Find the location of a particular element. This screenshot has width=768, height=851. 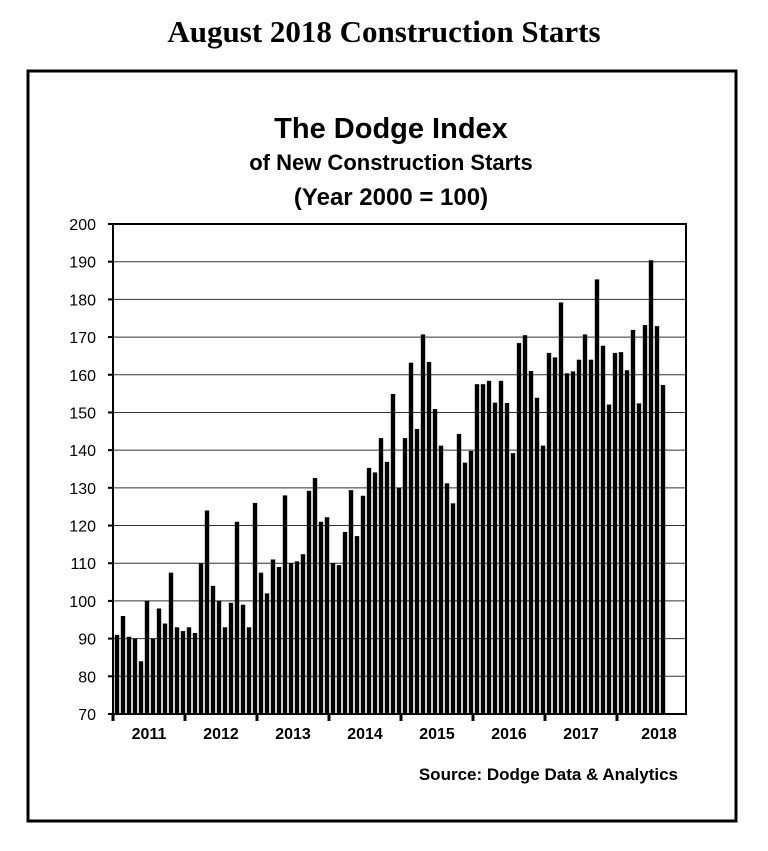

y-tick-label: 70 is located at coordinates (87, 715).